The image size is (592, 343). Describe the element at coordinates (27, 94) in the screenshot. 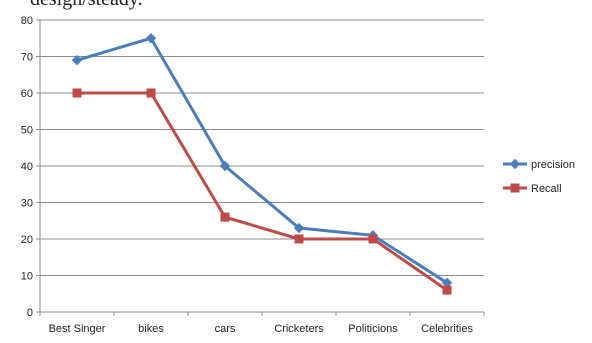

I see `y-tick-label: 60` at that location.